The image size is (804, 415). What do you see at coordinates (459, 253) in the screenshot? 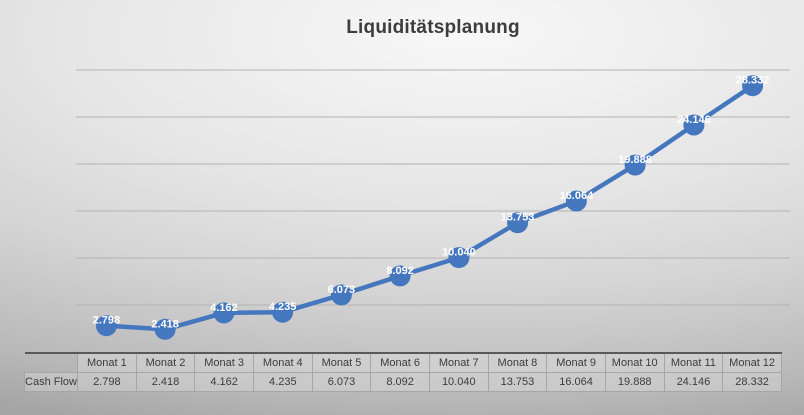
I see `data-point-label: 10.040` at bounding box center [459, 253].